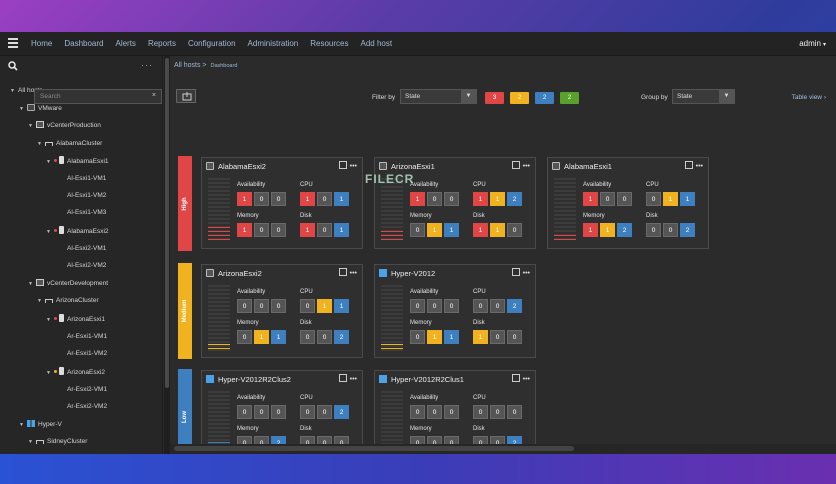  What do you see at coordinates (569, 98) in the screenshot?
I see `filter-count-button: 2` at bounding box center [569, 98].